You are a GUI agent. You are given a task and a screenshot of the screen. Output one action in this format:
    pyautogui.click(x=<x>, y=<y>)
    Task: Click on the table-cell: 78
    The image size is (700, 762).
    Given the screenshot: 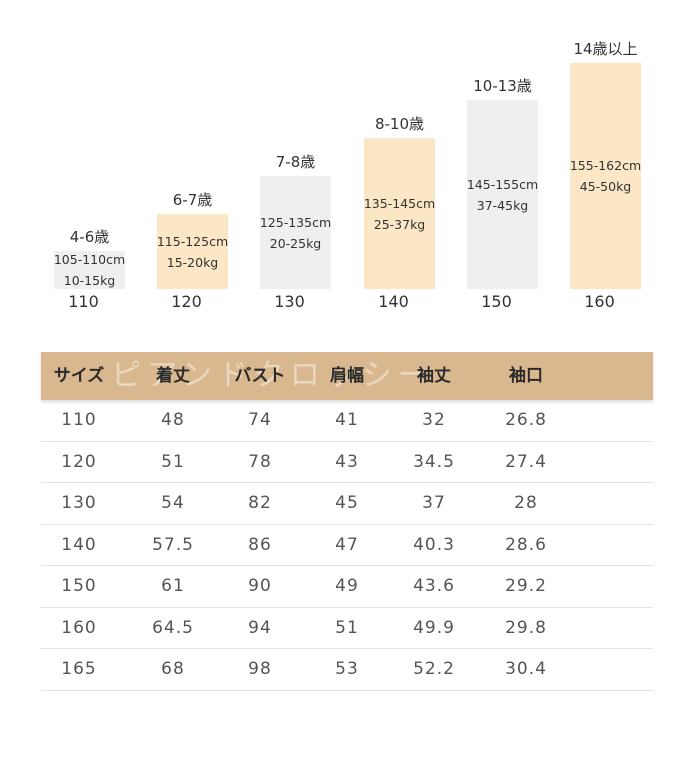 What is the action you would take?
    pyautogui.click(x=260, y=461)
    